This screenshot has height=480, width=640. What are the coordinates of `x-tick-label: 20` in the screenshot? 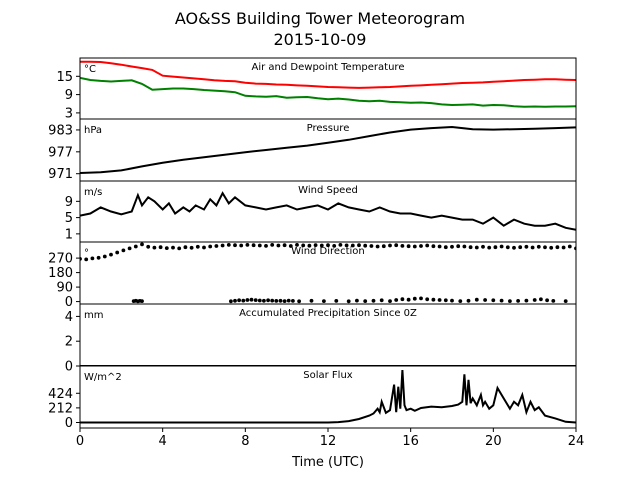 It's located at (493, 441).